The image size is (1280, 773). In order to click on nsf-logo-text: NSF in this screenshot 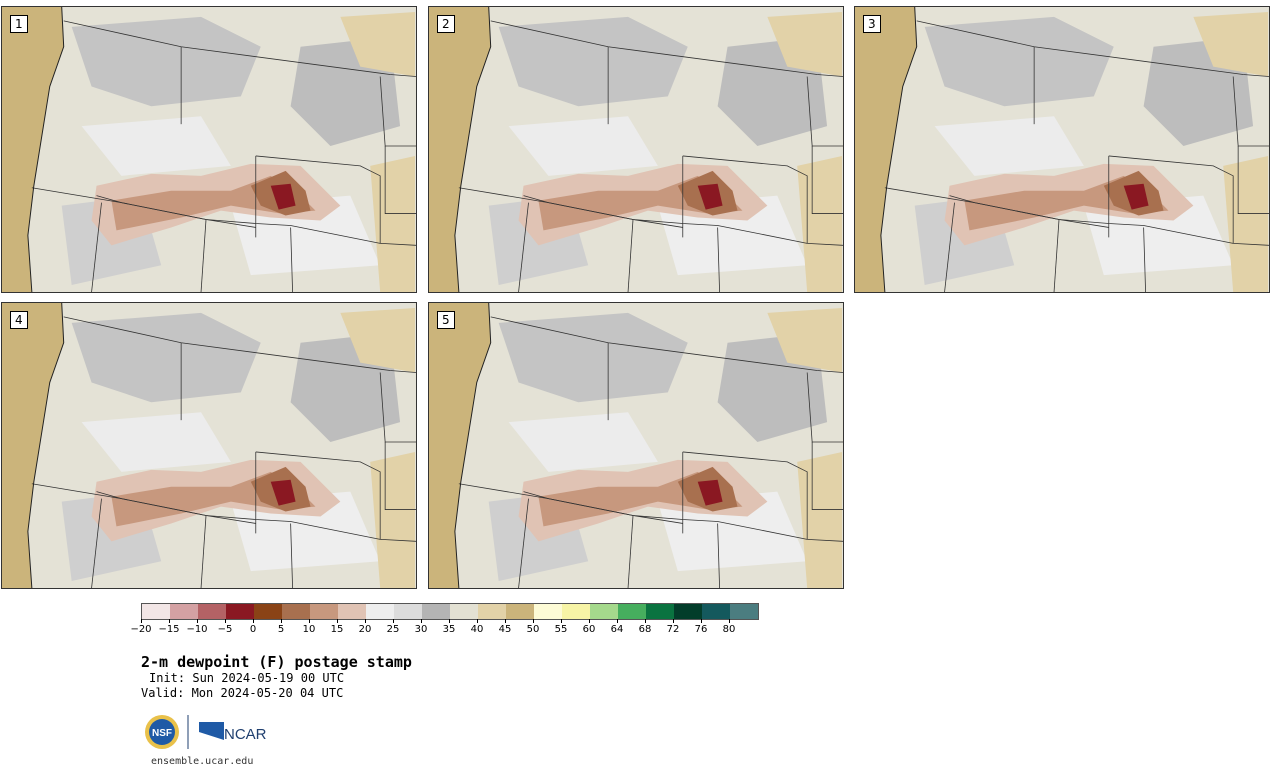, I will do `click(162, 733)`.